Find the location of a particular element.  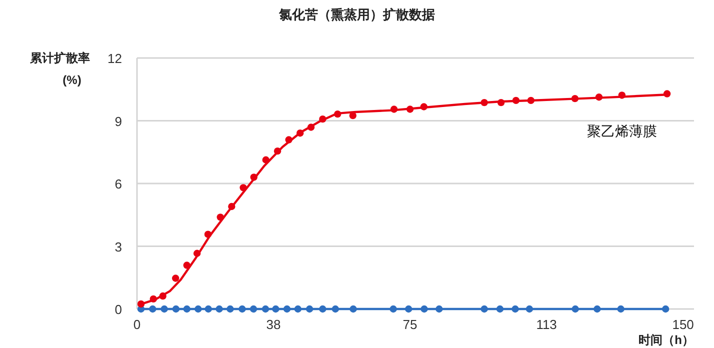

series-label: 聚乙烯薄膜 is located at coordinates (622, 130).